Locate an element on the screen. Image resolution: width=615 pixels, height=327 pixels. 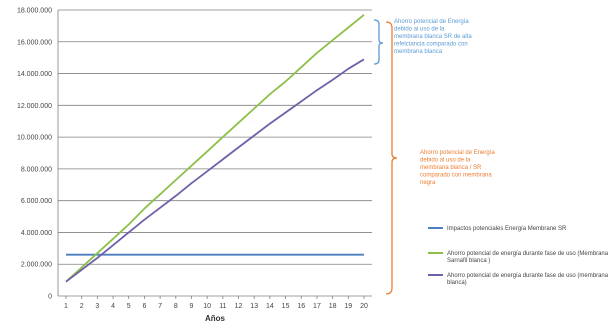
y-tick-label: 12.000.000 is located at coordinates (34, 106).